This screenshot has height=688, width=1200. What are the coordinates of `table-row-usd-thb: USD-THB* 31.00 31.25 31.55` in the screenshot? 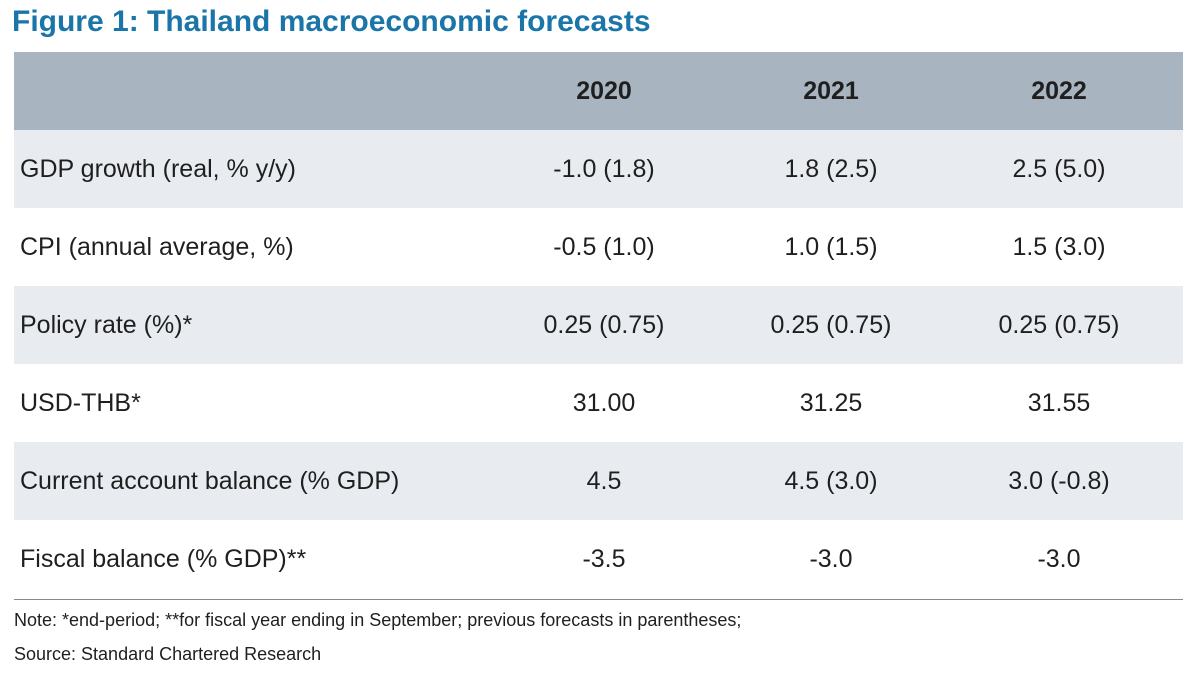 It's located at (598, 403).